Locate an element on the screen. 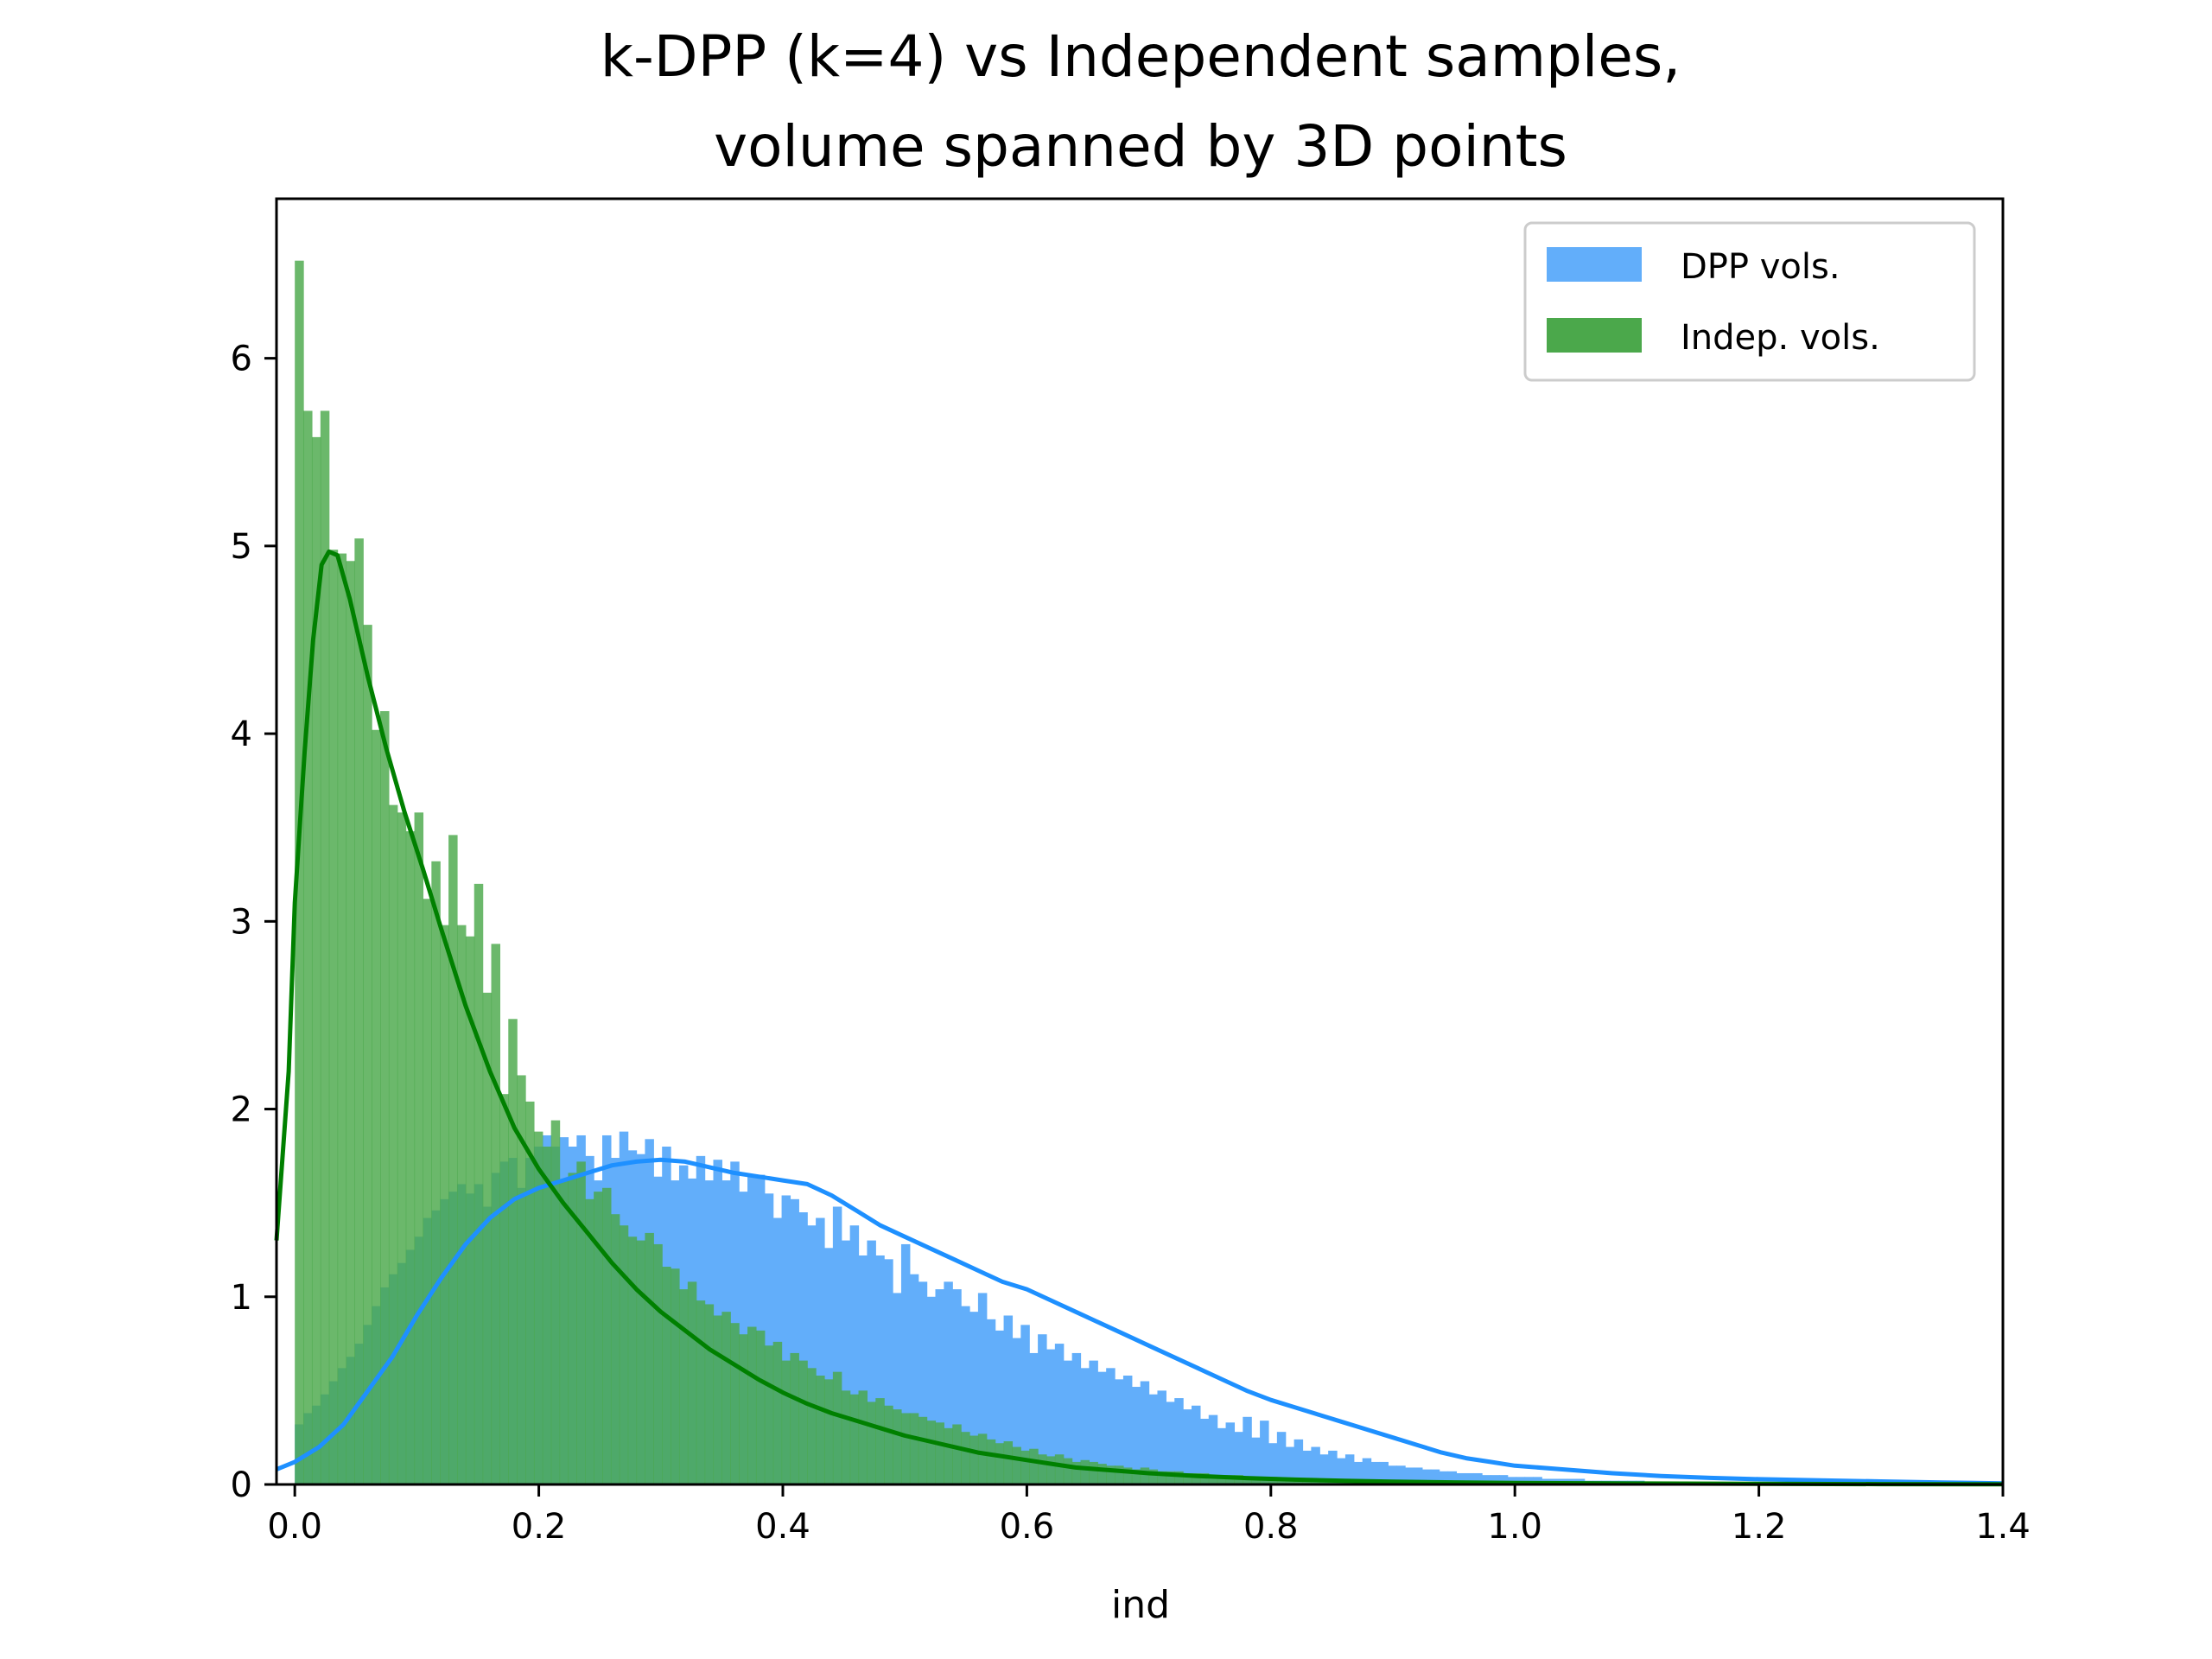  chart-title-line-1: k-DPP (k=4) vs Independent samples, is located at coordinates (1141, 56).